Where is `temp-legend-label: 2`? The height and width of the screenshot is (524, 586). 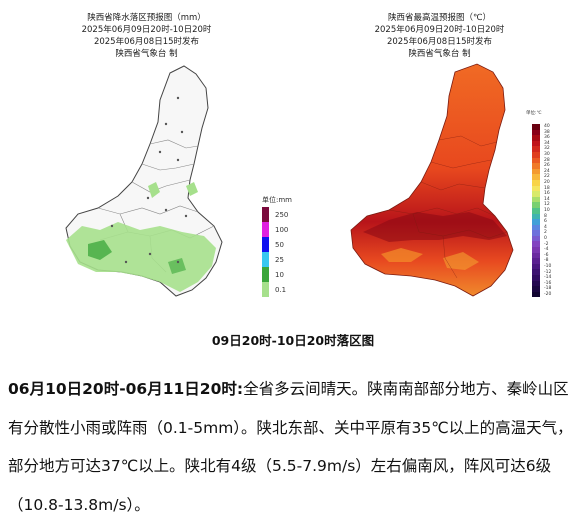
temp-legend-label: 2 is located at coordinates (545, 233).